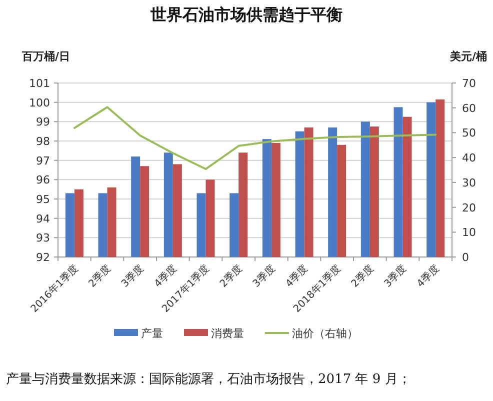 This screenshot has height=401, width=493. What do you see at coordinates (45, 56) in the screenshot?
I see `y-axis-title: 百万桶/日` at bounding box center [45, 56].